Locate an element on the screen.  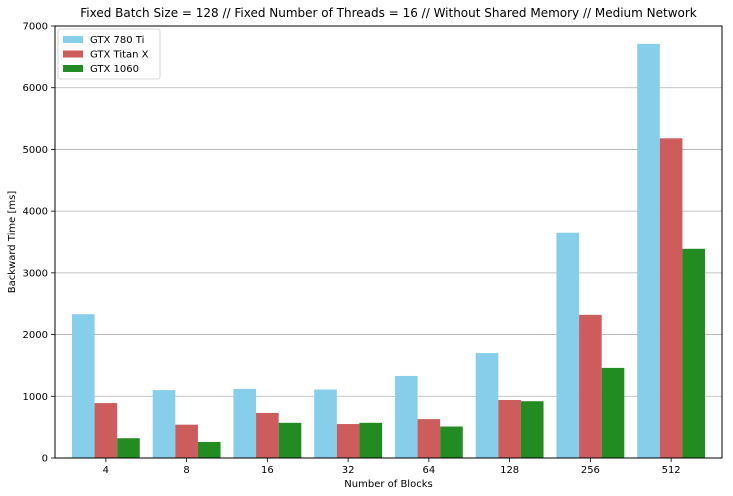
legend: GTX 780 Ti GTX Titan X GTX 1060 is located at coordinates (109, 54).